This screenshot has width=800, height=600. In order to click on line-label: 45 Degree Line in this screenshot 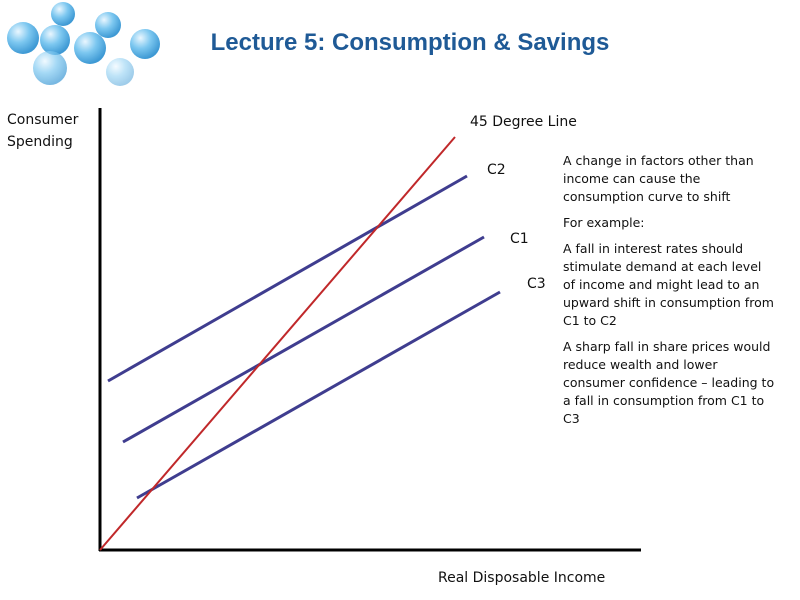, I will do `click(523, 122)`.